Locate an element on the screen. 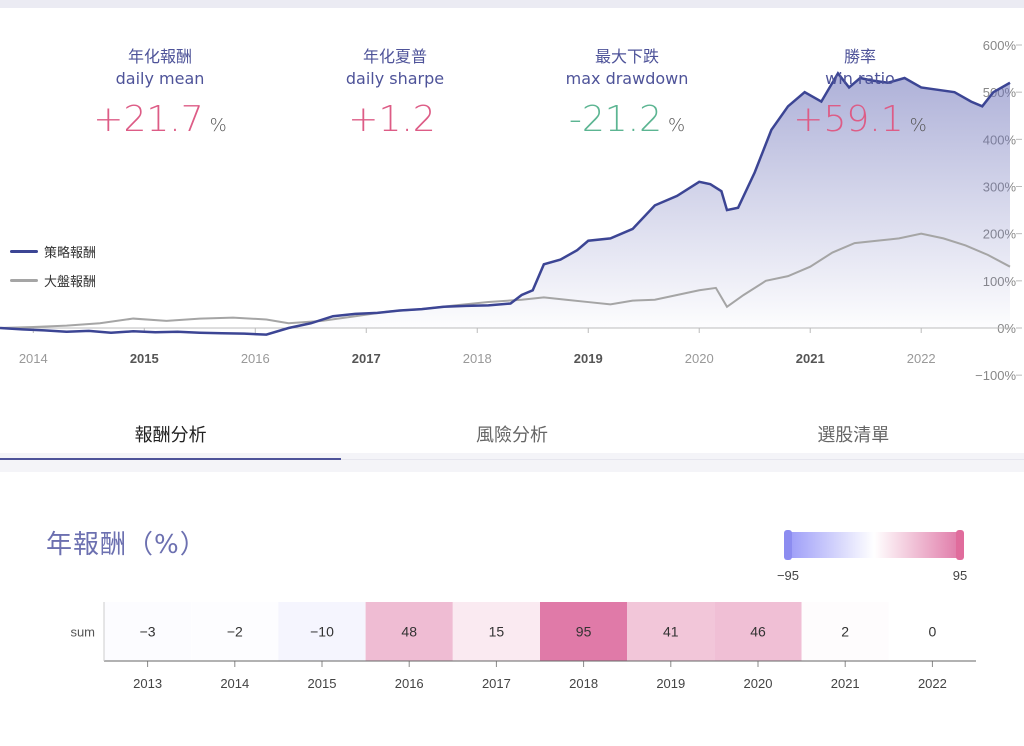  heatmap-cell-label: 0 is located at coordinates (933, 632).